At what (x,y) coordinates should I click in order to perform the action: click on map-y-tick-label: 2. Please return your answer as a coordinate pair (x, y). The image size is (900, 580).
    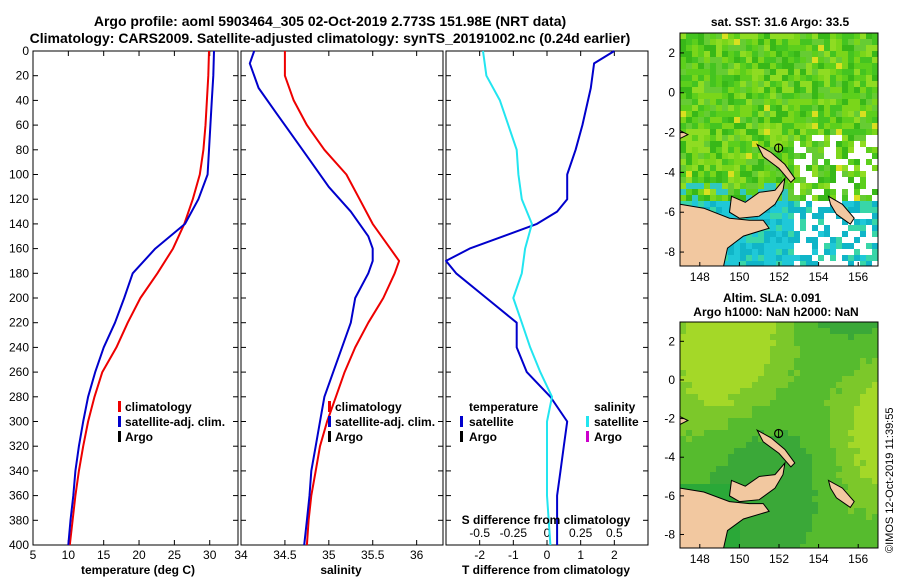
    Looking at the image, I should click on (671, 53).